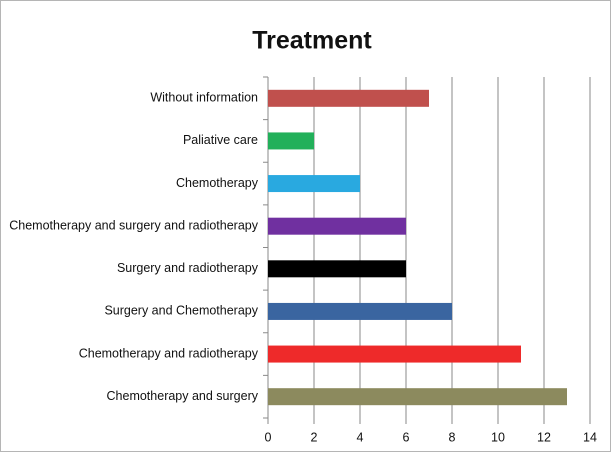  I want to click on x-tick-label: 0, so click(268, 437).